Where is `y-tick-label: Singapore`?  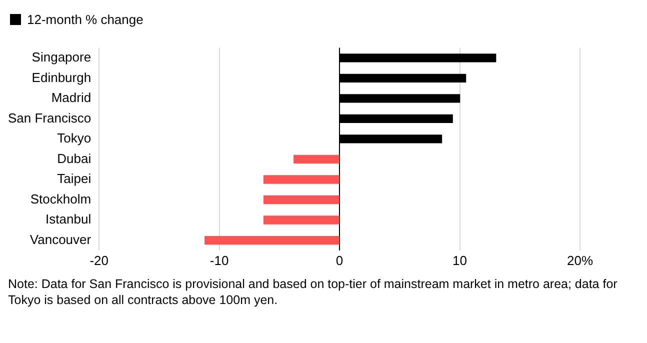
y-tick-label: Singapore is located at coordinates (62, 57).